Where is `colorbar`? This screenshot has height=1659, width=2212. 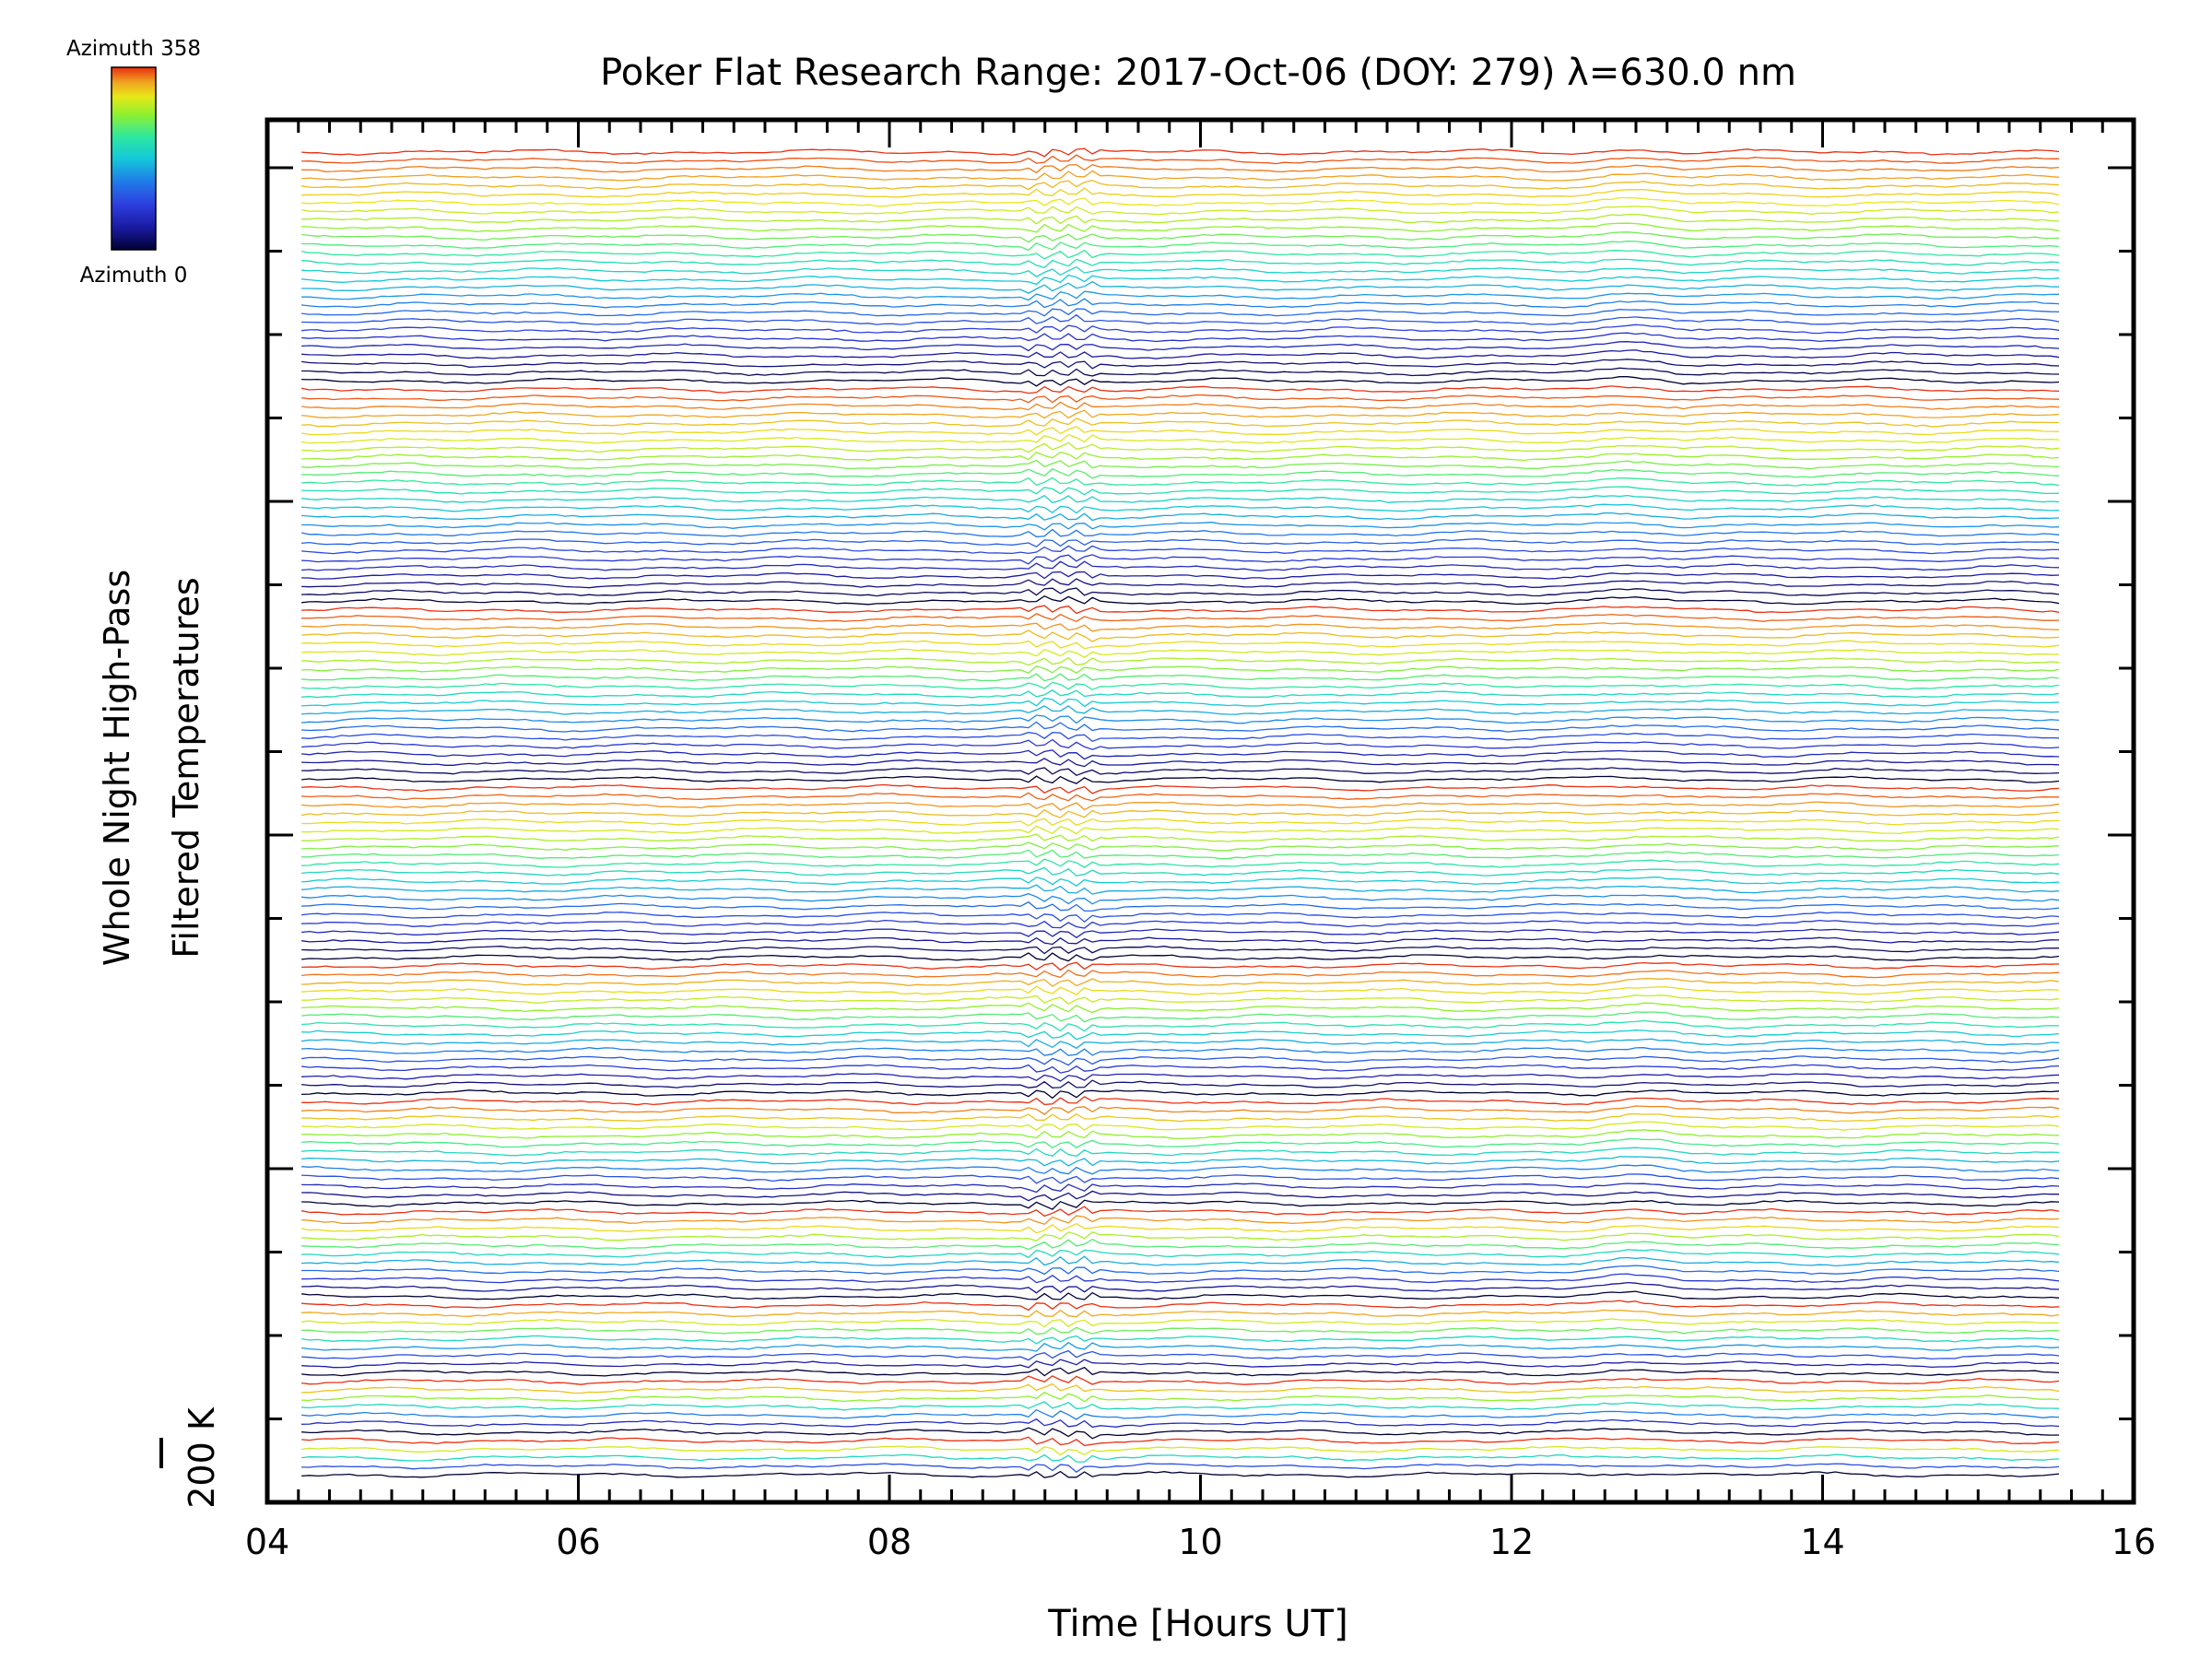
colorbar is located at coordinates (134, 158).